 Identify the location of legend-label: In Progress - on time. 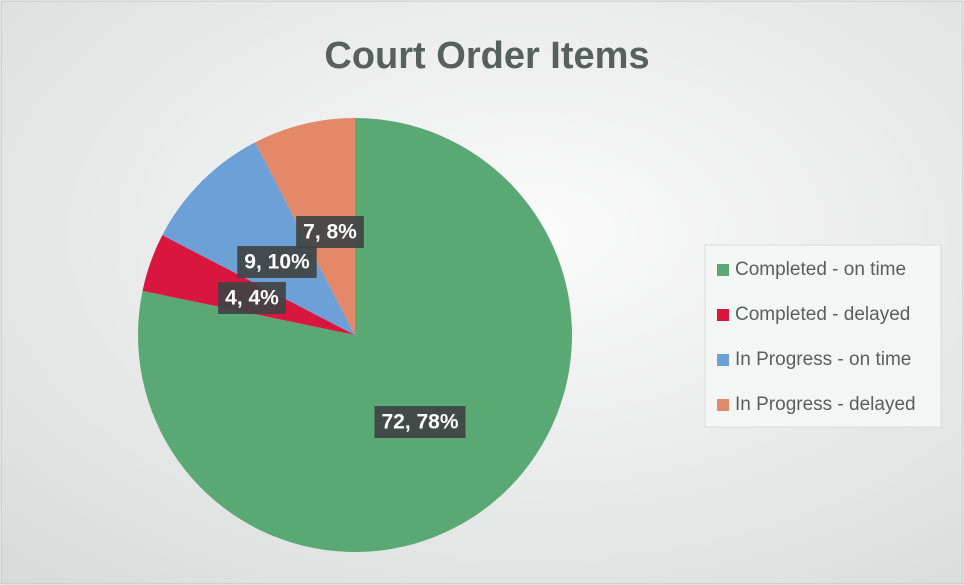
(823, 359).